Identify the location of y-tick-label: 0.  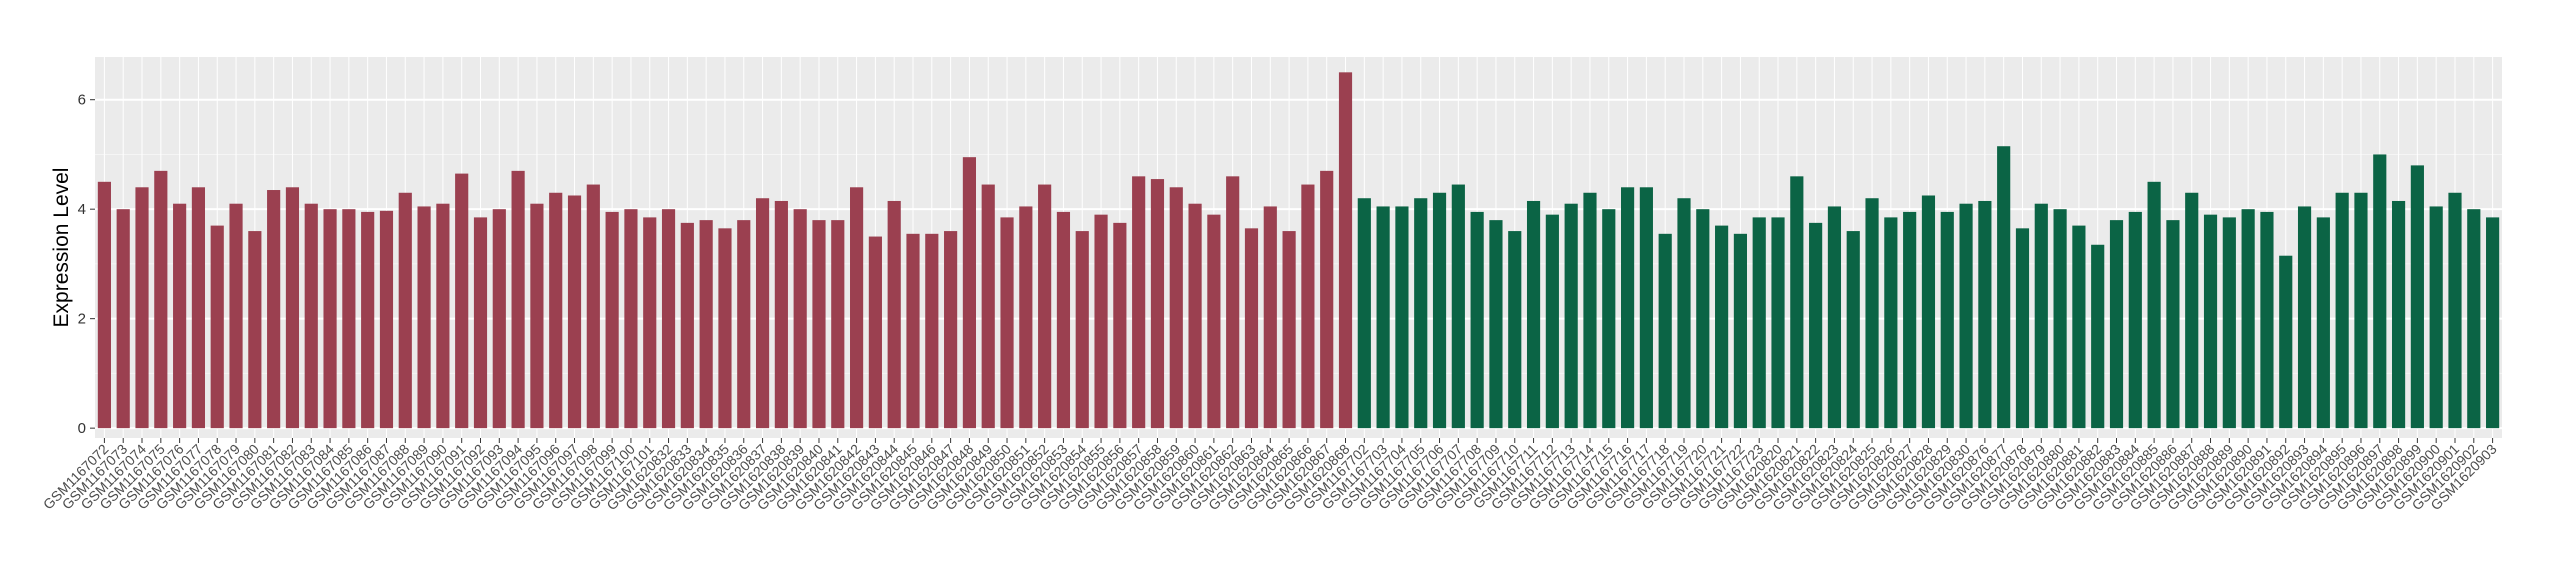
(82, 428).